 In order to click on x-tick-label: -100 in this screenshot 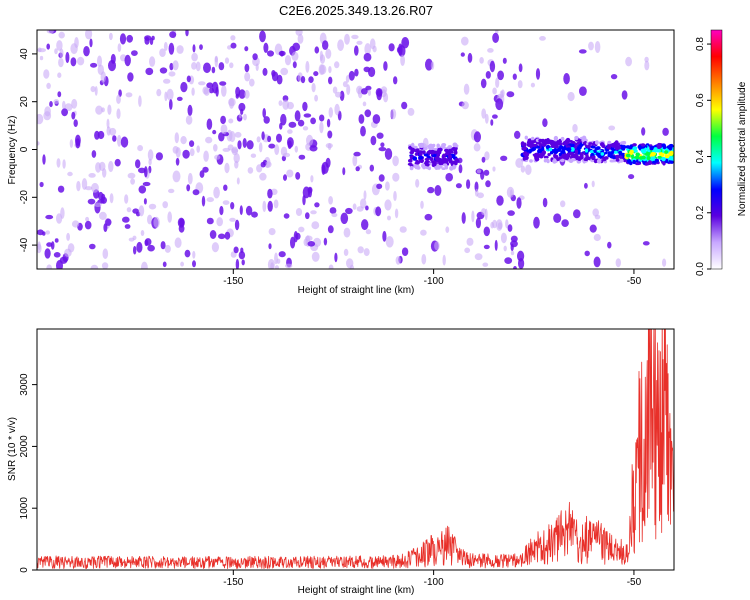, I will do `click(434, 281)`.